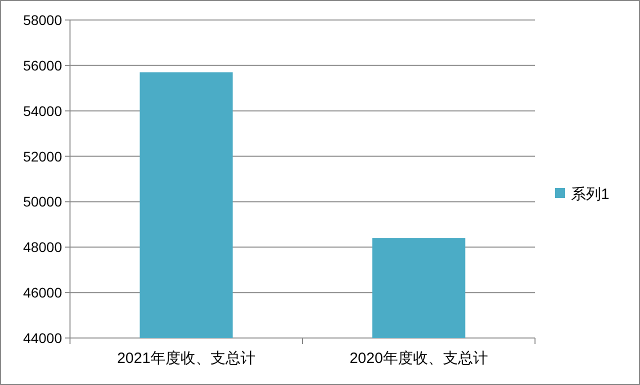  I want to click on y-tick-label: 46000, so click(42, 292).